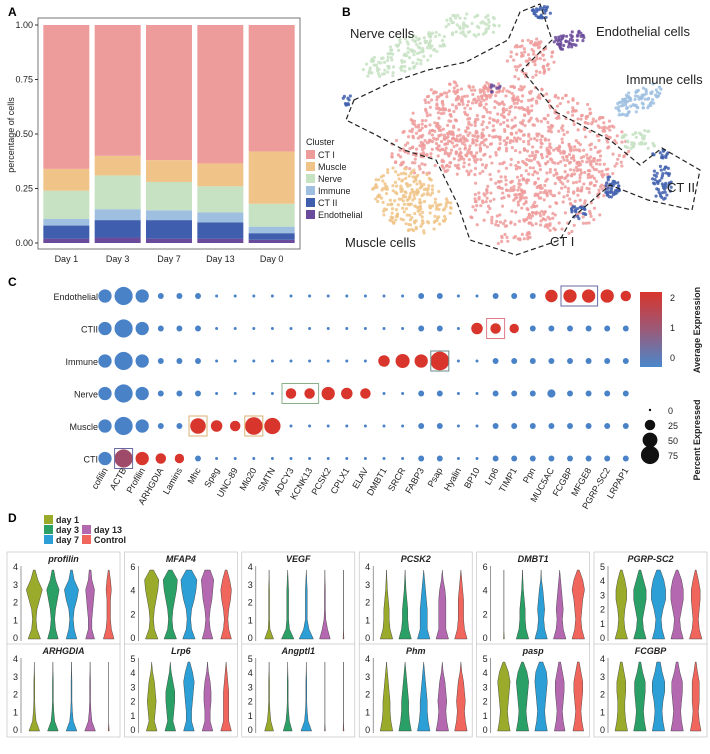 This screenshot has width=710, height=754. I want to click on legend-label: CT I, so click(326, 155).